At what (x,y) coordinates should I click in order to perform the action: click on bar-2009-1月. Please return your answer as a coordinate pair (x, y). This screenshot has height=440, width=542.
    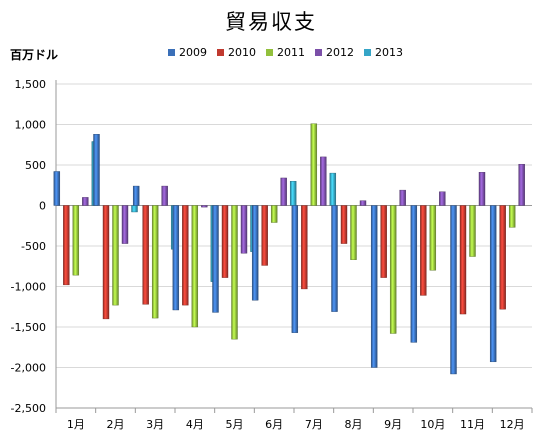
    Looking at the image, I should click on (57, 188).